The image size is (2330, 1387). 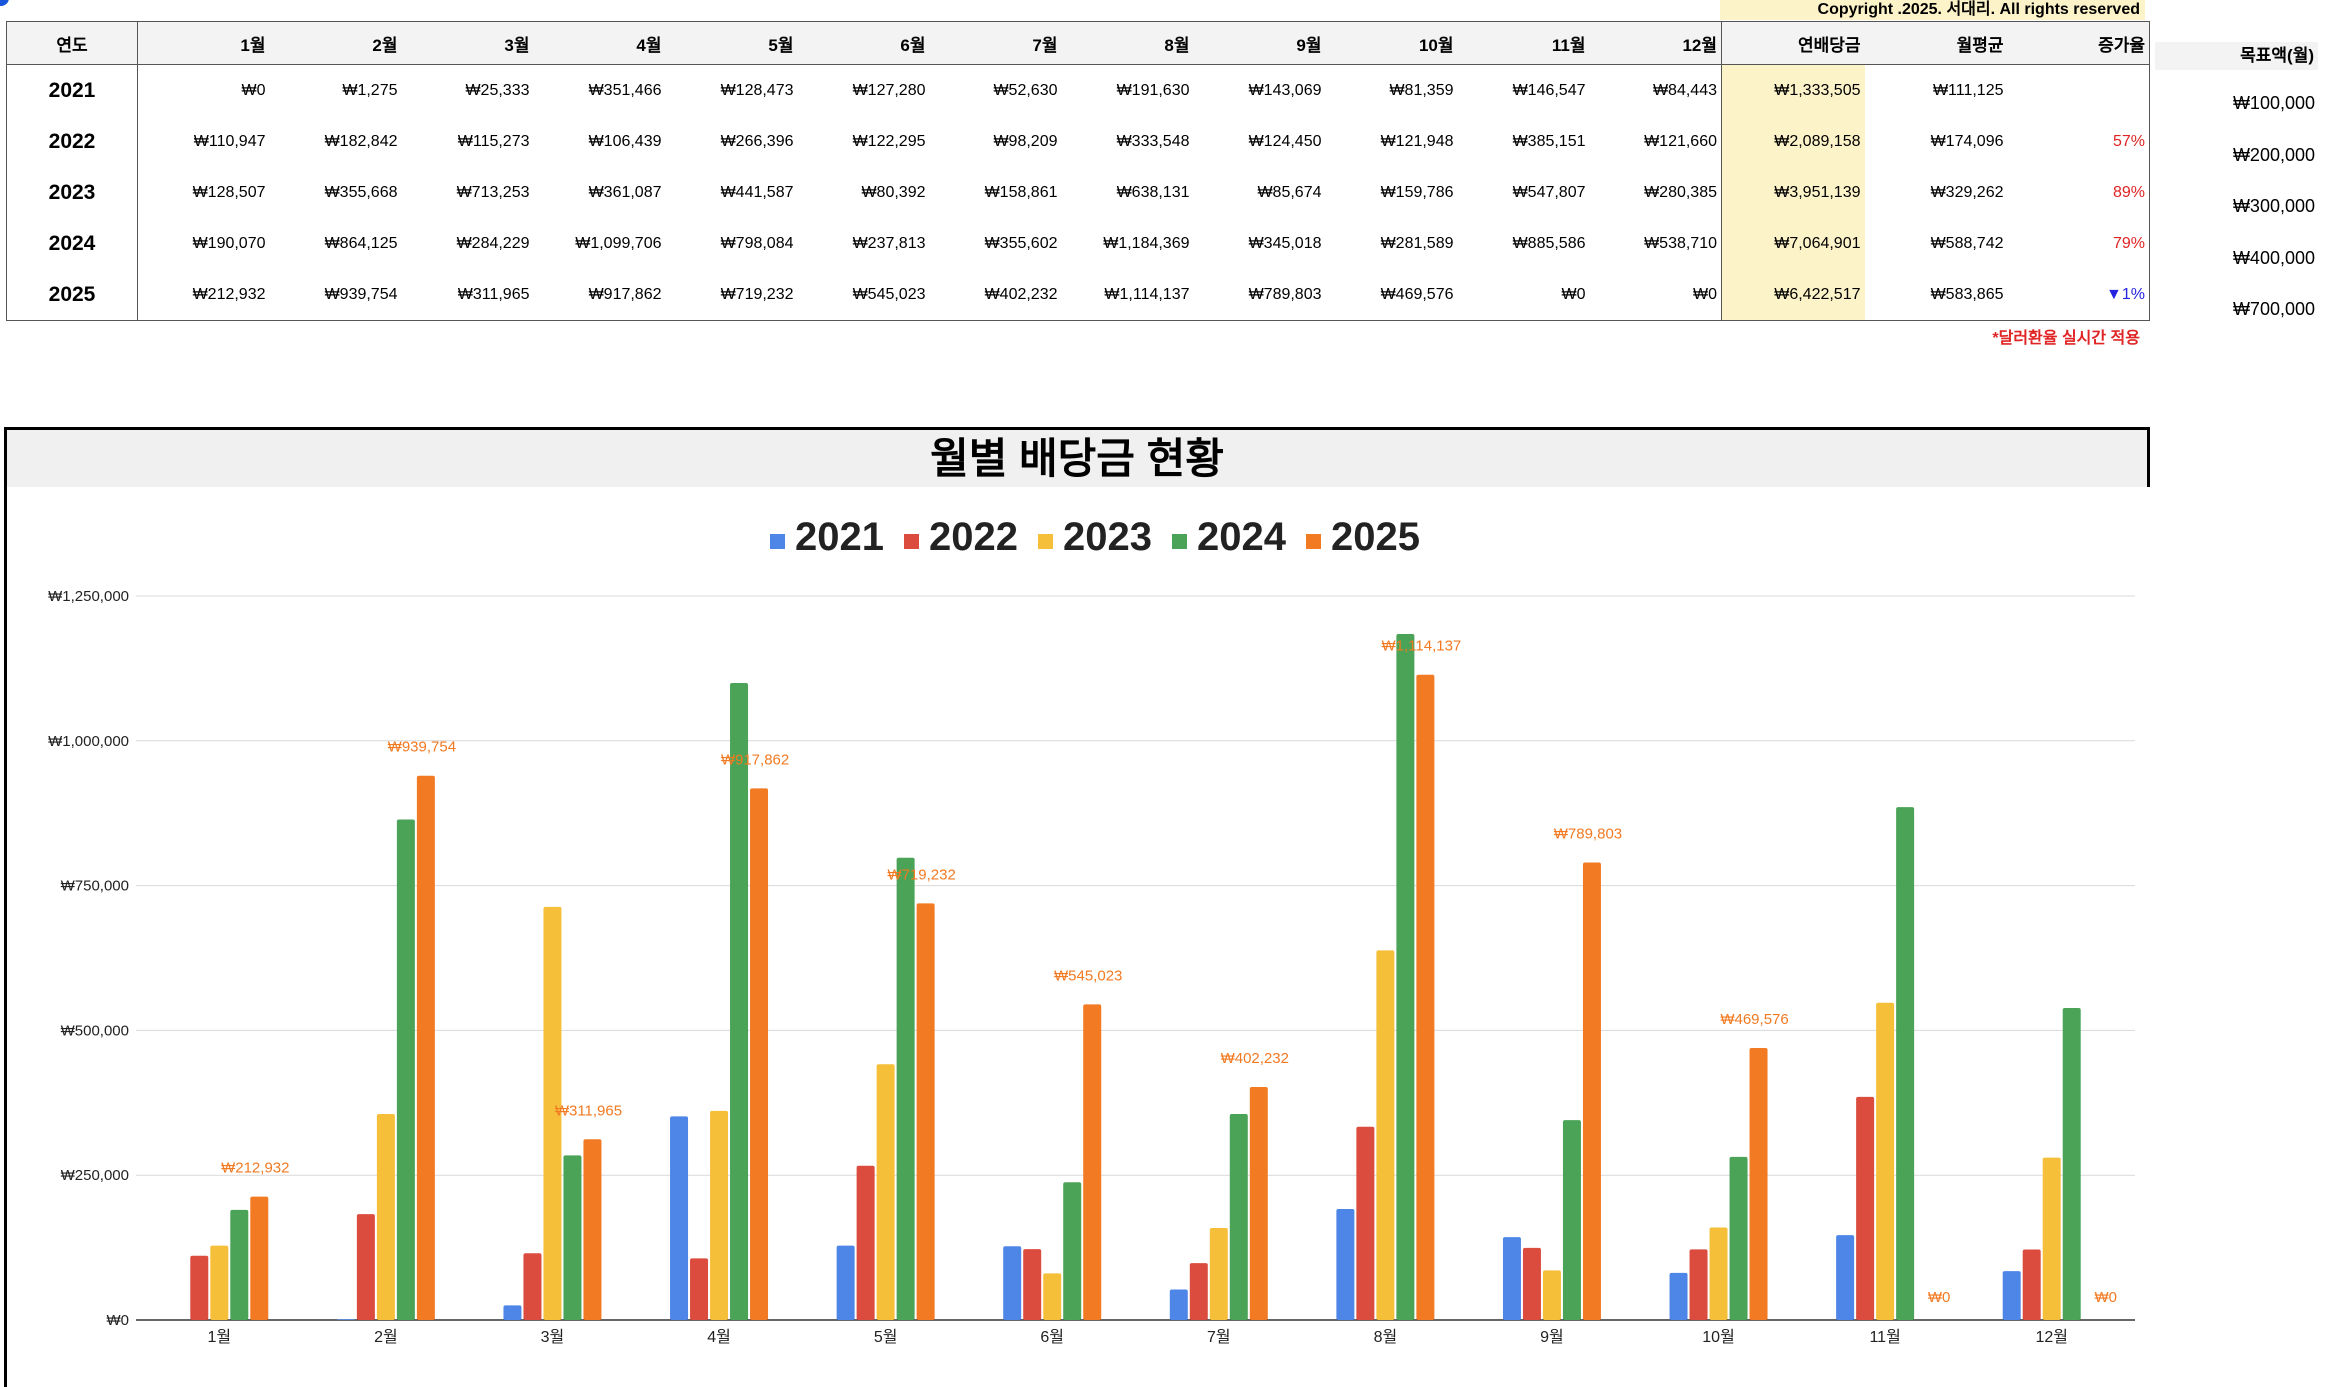 What do you see at coordinates (467, 295) in the screenshot?
I see `month-dividend-cell: ₩311,965` at bounding box center [467, 295].